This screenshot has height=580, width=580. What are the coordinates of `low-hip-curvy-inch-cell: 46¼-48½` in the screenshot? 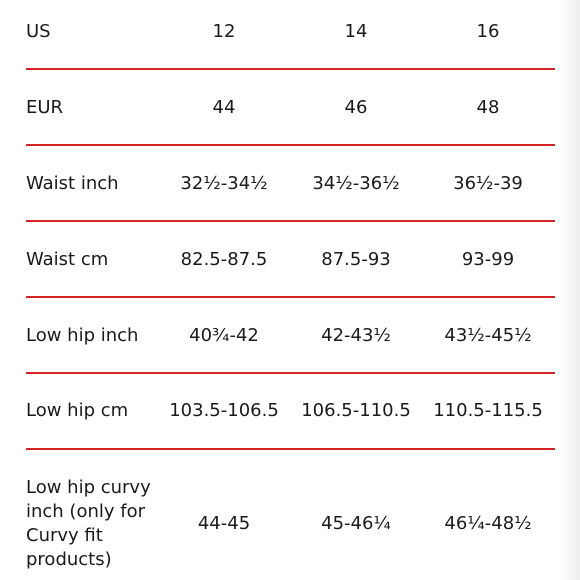 It's located at (488, 523).